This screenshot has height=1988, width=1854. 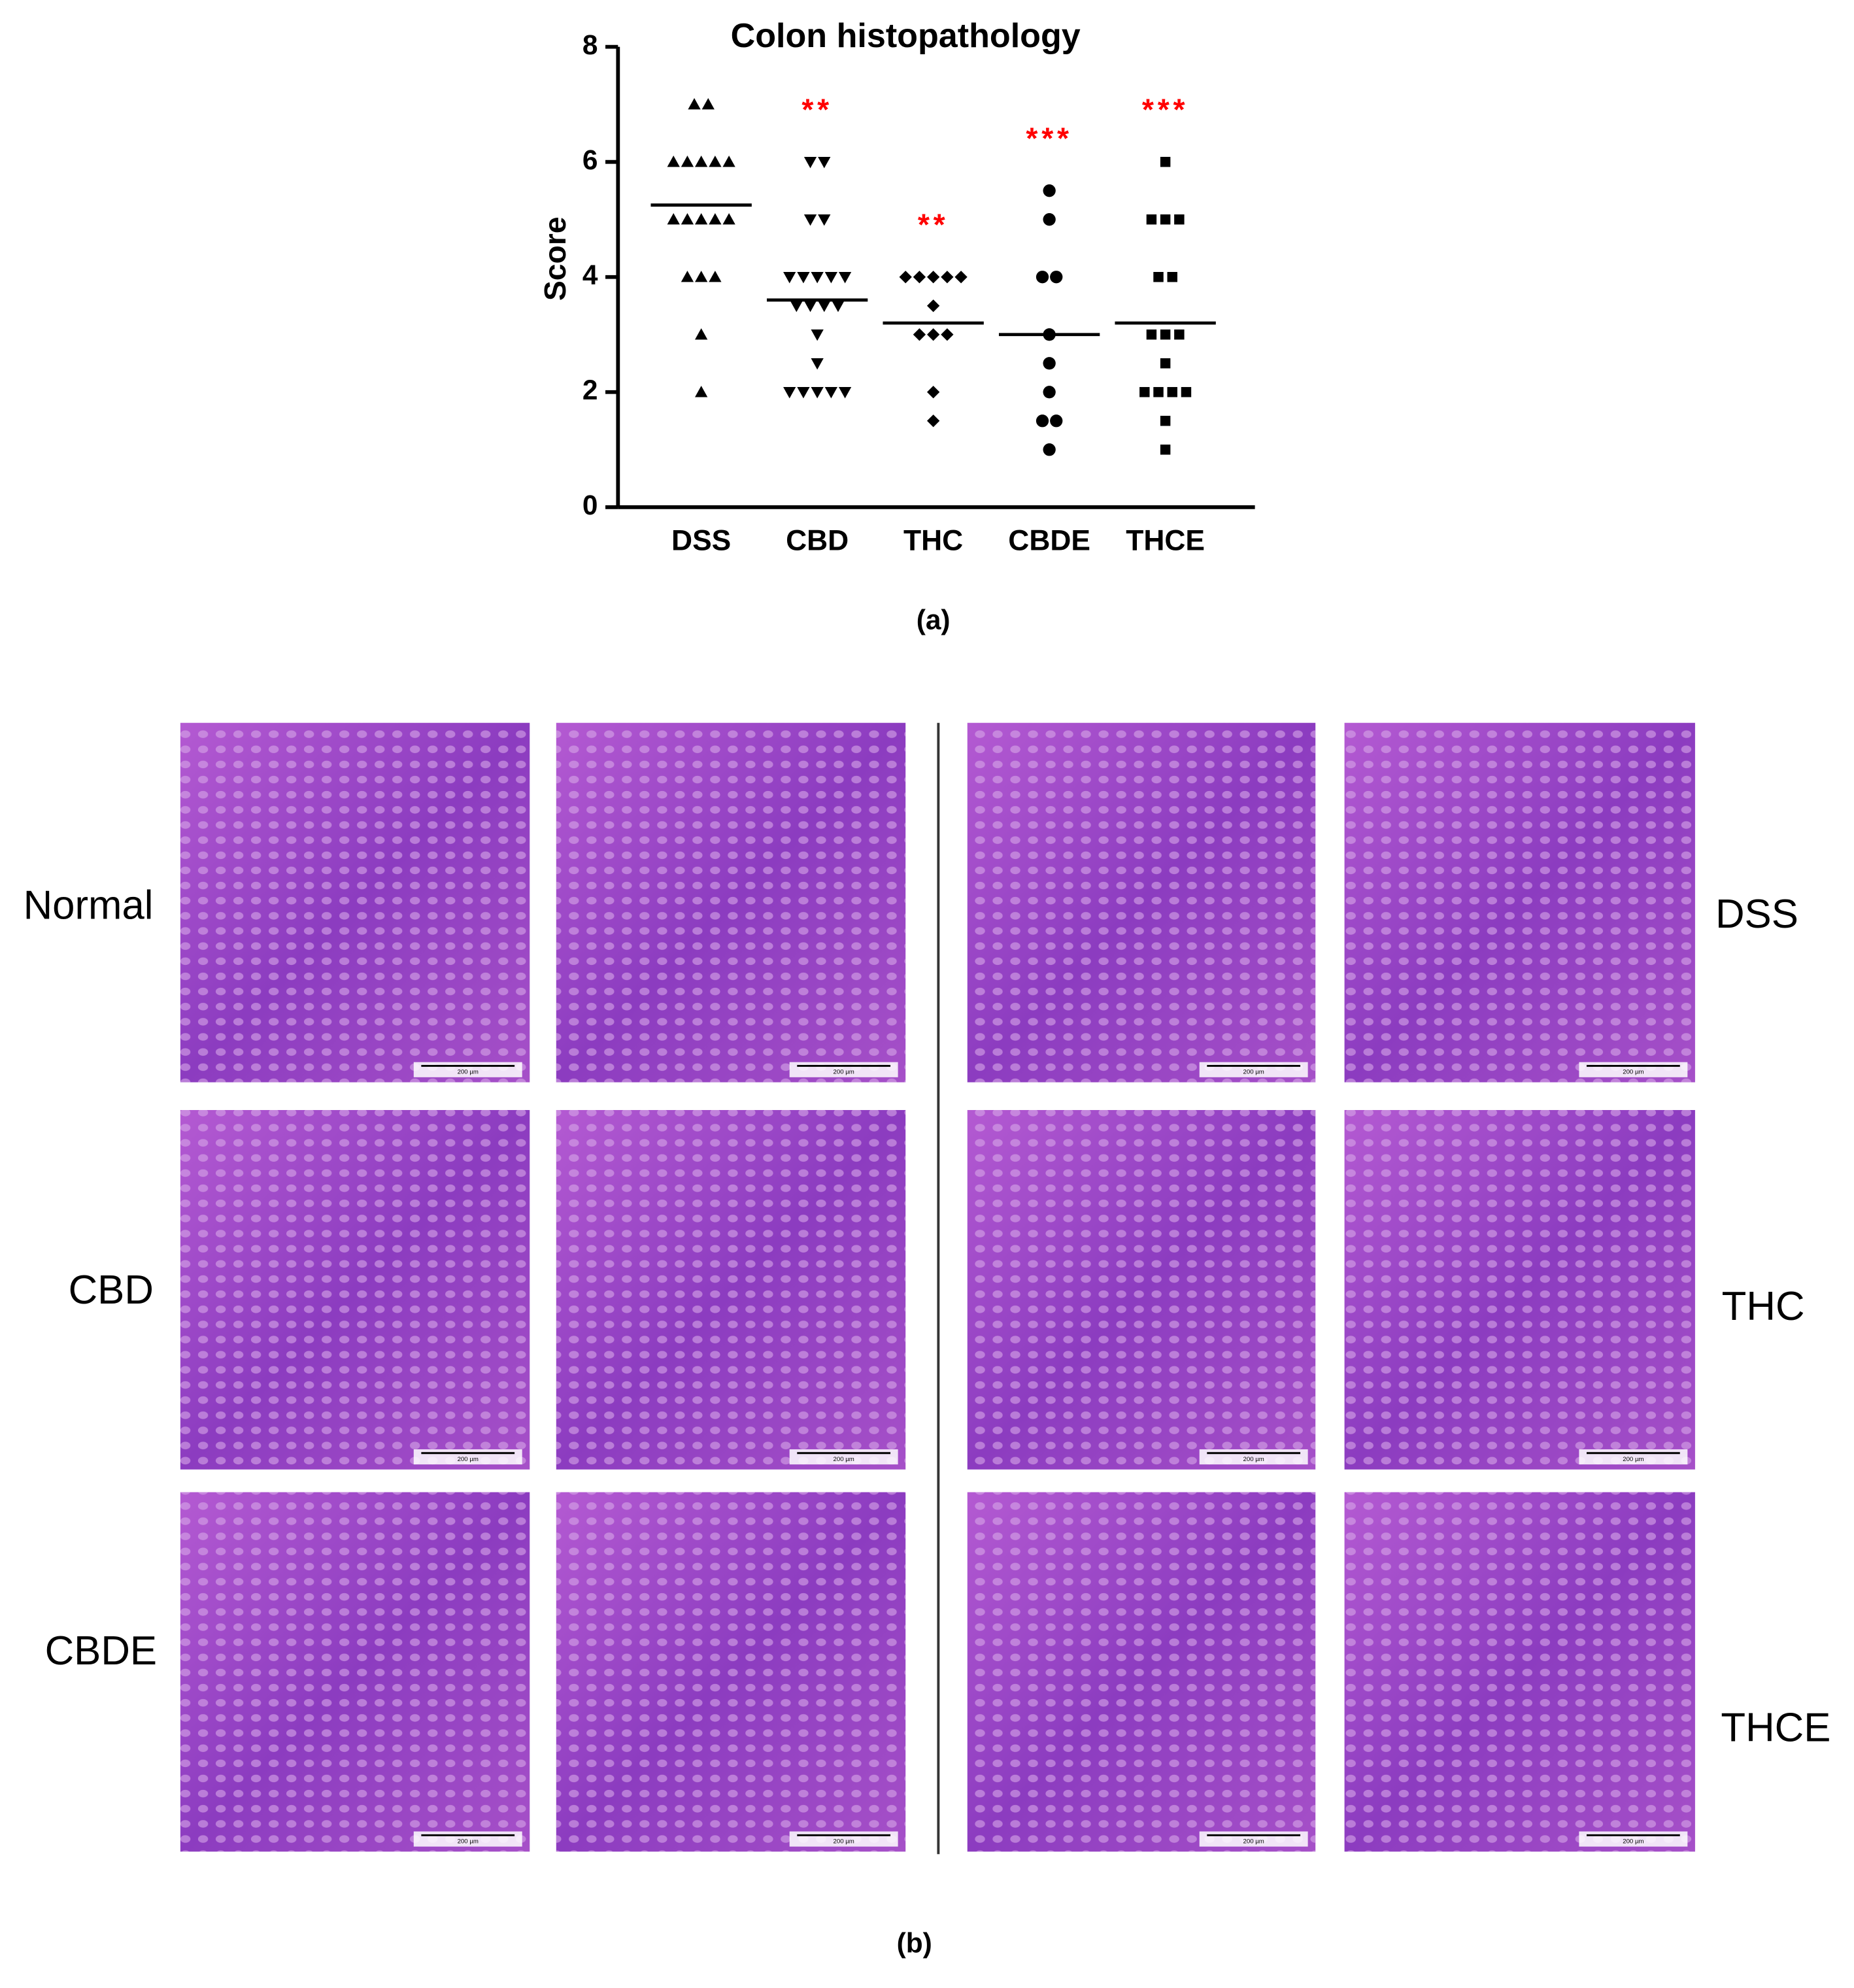 I want to click on row-label: DSS, so click(x=1756, y=914).